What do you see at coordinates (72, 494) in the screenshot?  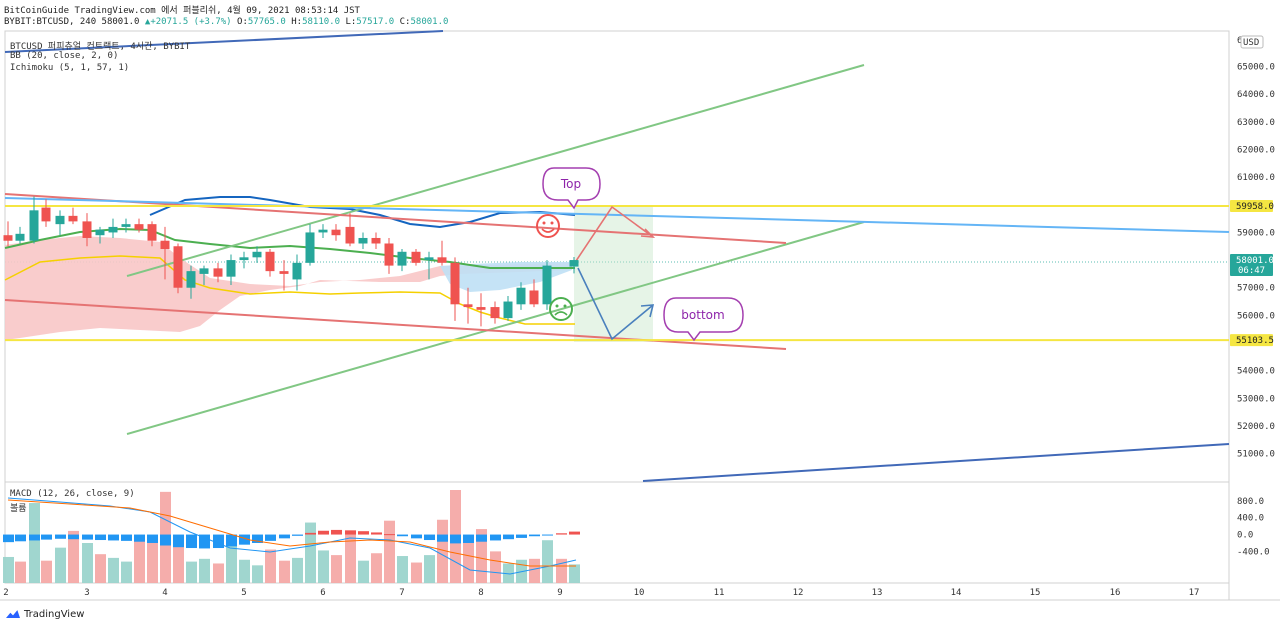 I see `legend-macd: MACD (12, 26, close, 9)` at bounding box center [72, 494].